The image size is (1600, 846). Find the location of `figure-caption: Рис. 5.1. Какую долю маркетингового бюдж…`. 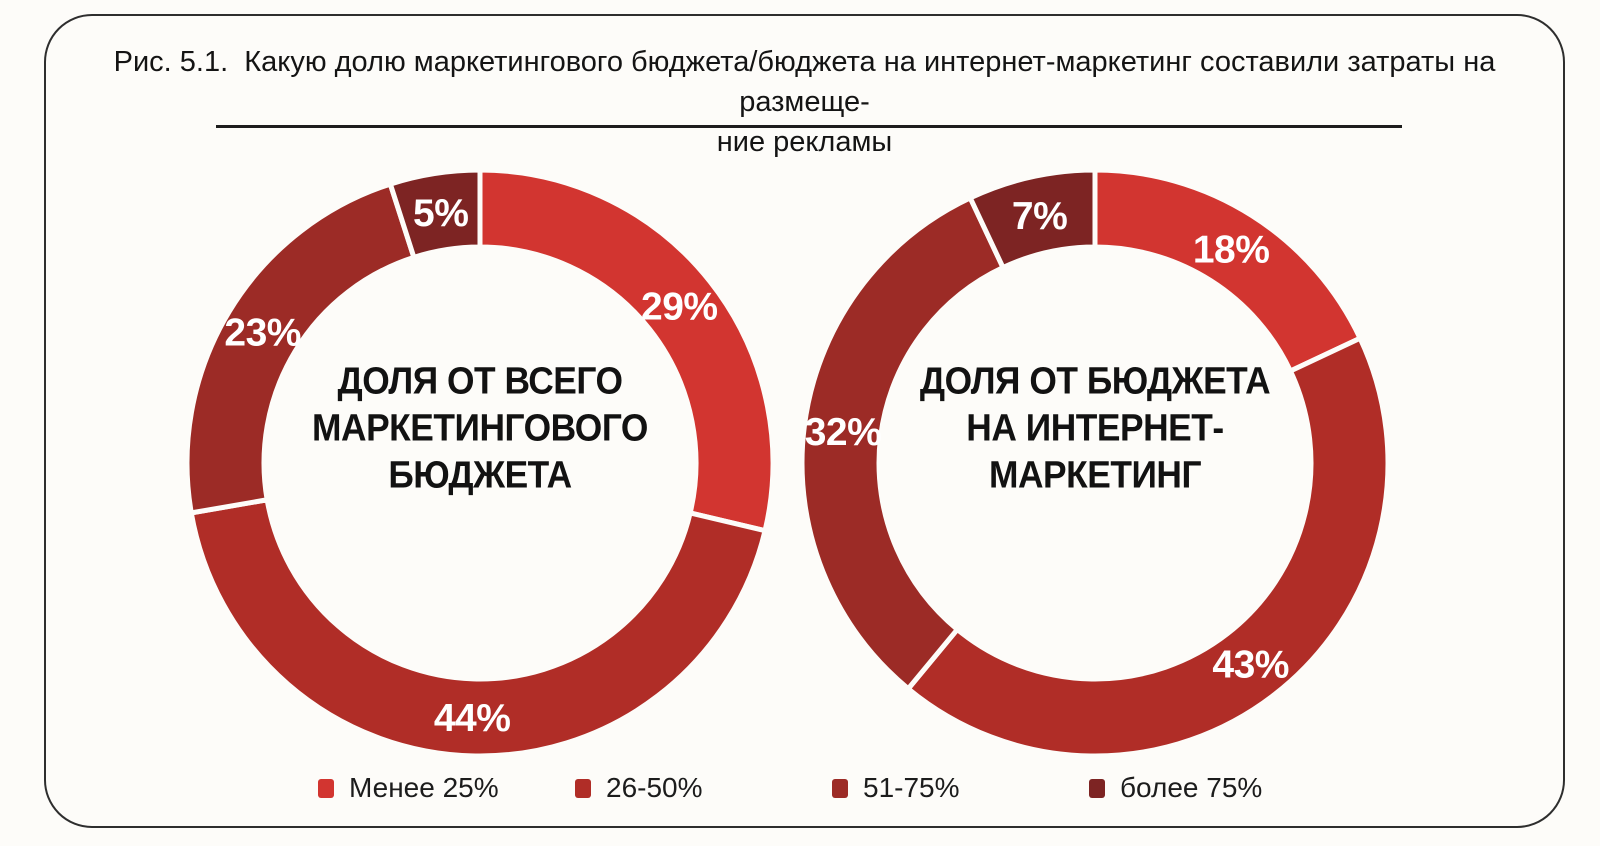

figure-caption: Рис. 5.1. Какую долю маркетингового бюдж… is located at coordinates (804, 102).